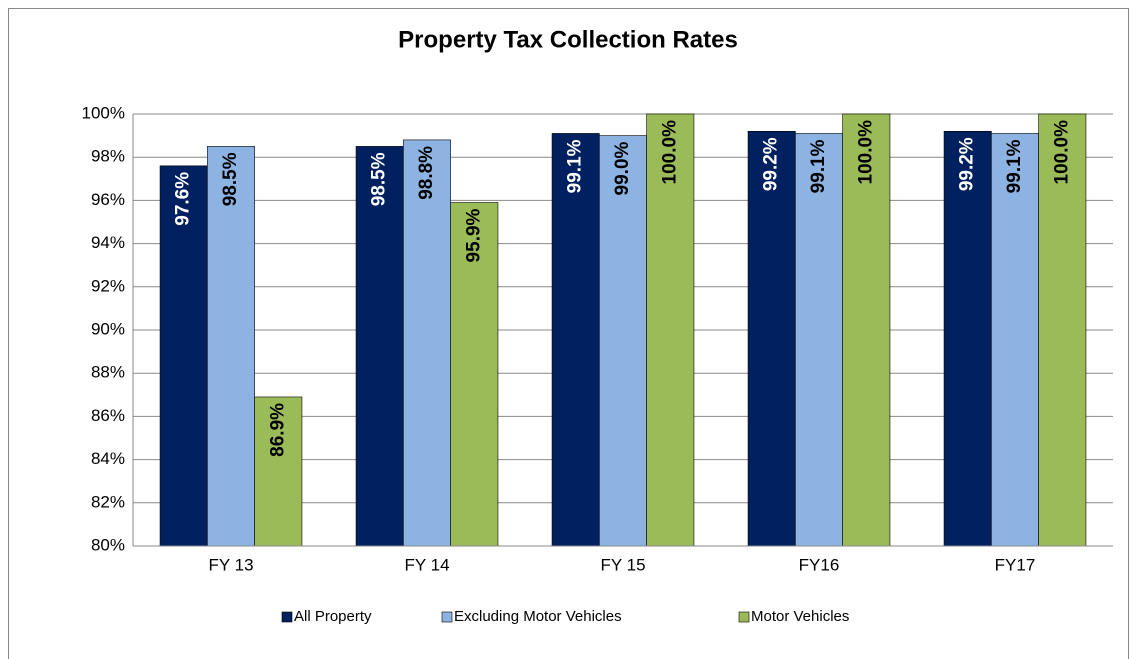  What do you see at coordinates (568, 39) in the screenshot?
I see `chart-title: Property Tax Collection Rates` at bounding box center [568, 39].